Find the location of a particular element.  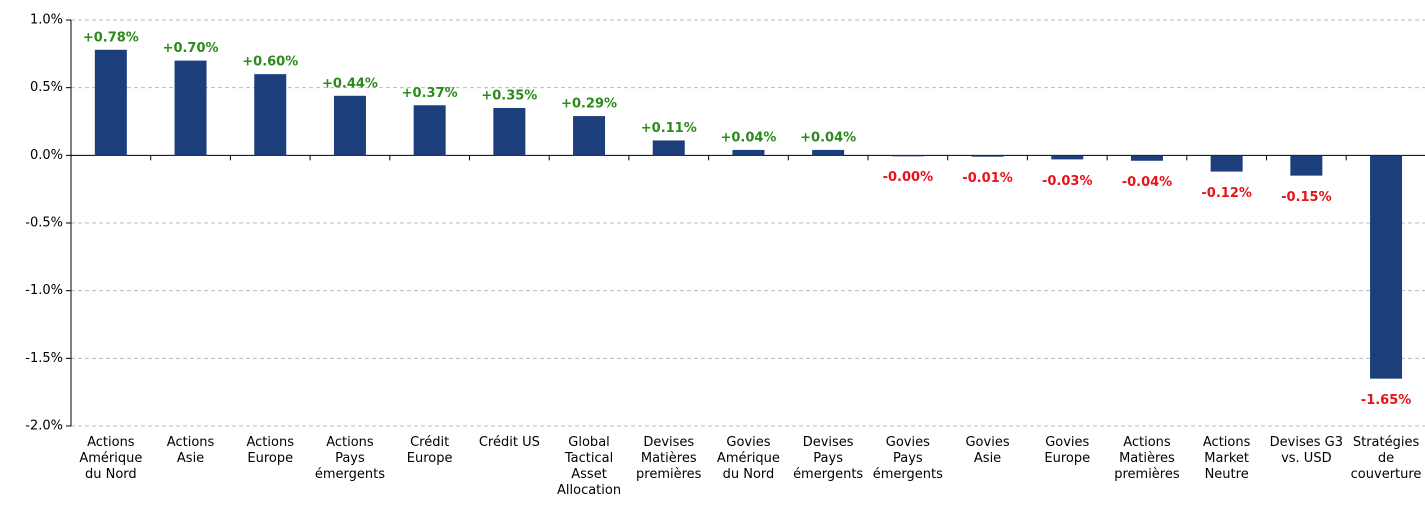

value-label: -0.15% is located at coordinates (1306, 197).